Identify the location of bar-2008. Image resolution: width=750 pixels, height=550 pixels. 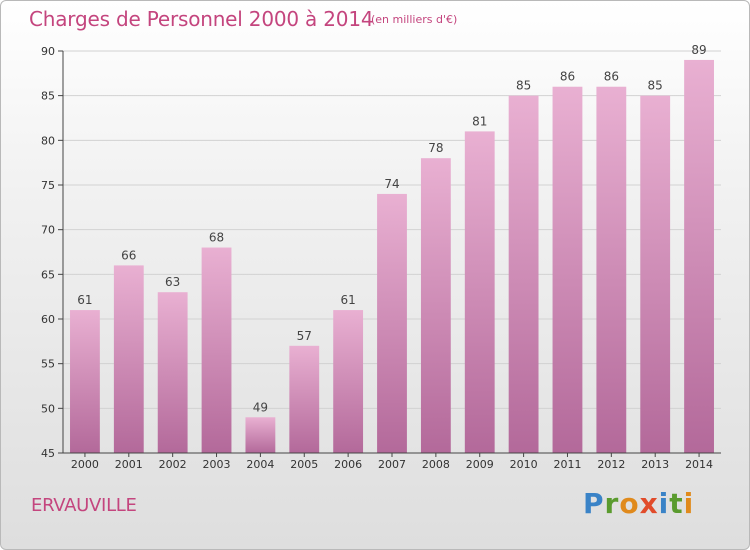
(435, 305).